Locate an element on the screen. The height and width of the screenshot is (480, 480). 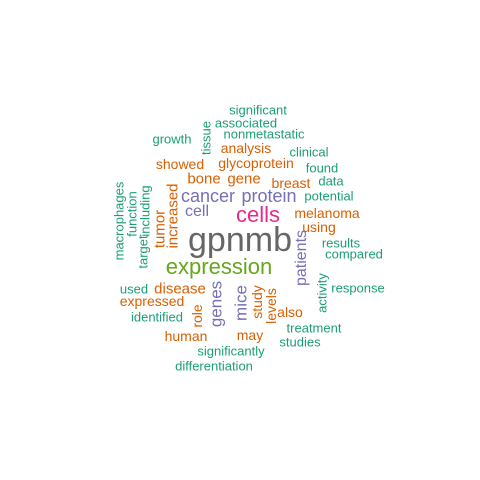
word-differentiation: differentiation is located at coordinates (214, 366).